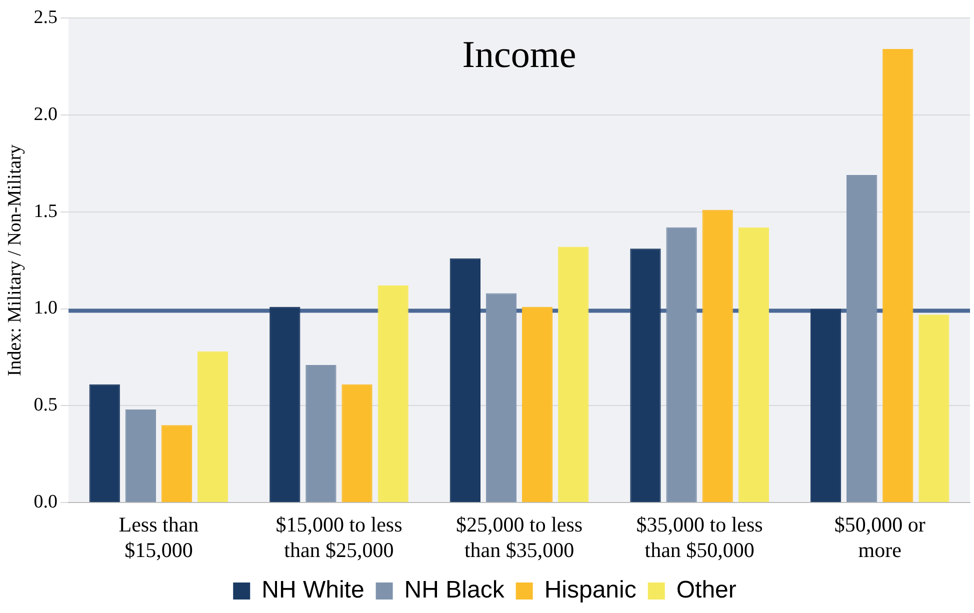  What do you see at coordinates (159, 537) in the screenshot?
I see `x-tick-label: Less than $15,000` at bounding box center [159, 537].